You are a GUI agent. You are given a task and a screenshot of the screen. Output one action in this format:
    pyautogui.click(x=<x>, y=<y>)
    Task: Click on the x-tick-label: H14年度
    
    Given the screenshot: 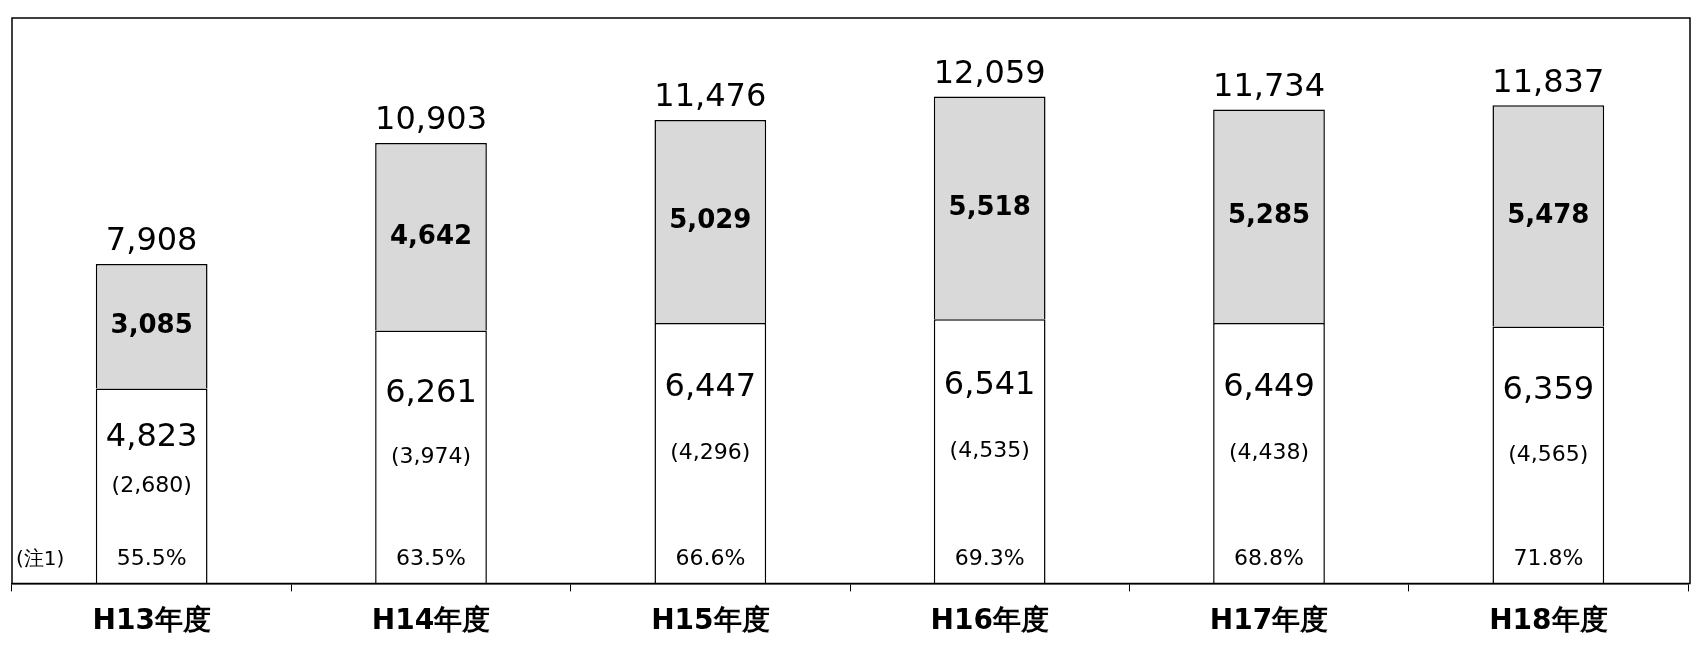 What is the action you would take?
    pyautogui.click(x=431, y=620)
    